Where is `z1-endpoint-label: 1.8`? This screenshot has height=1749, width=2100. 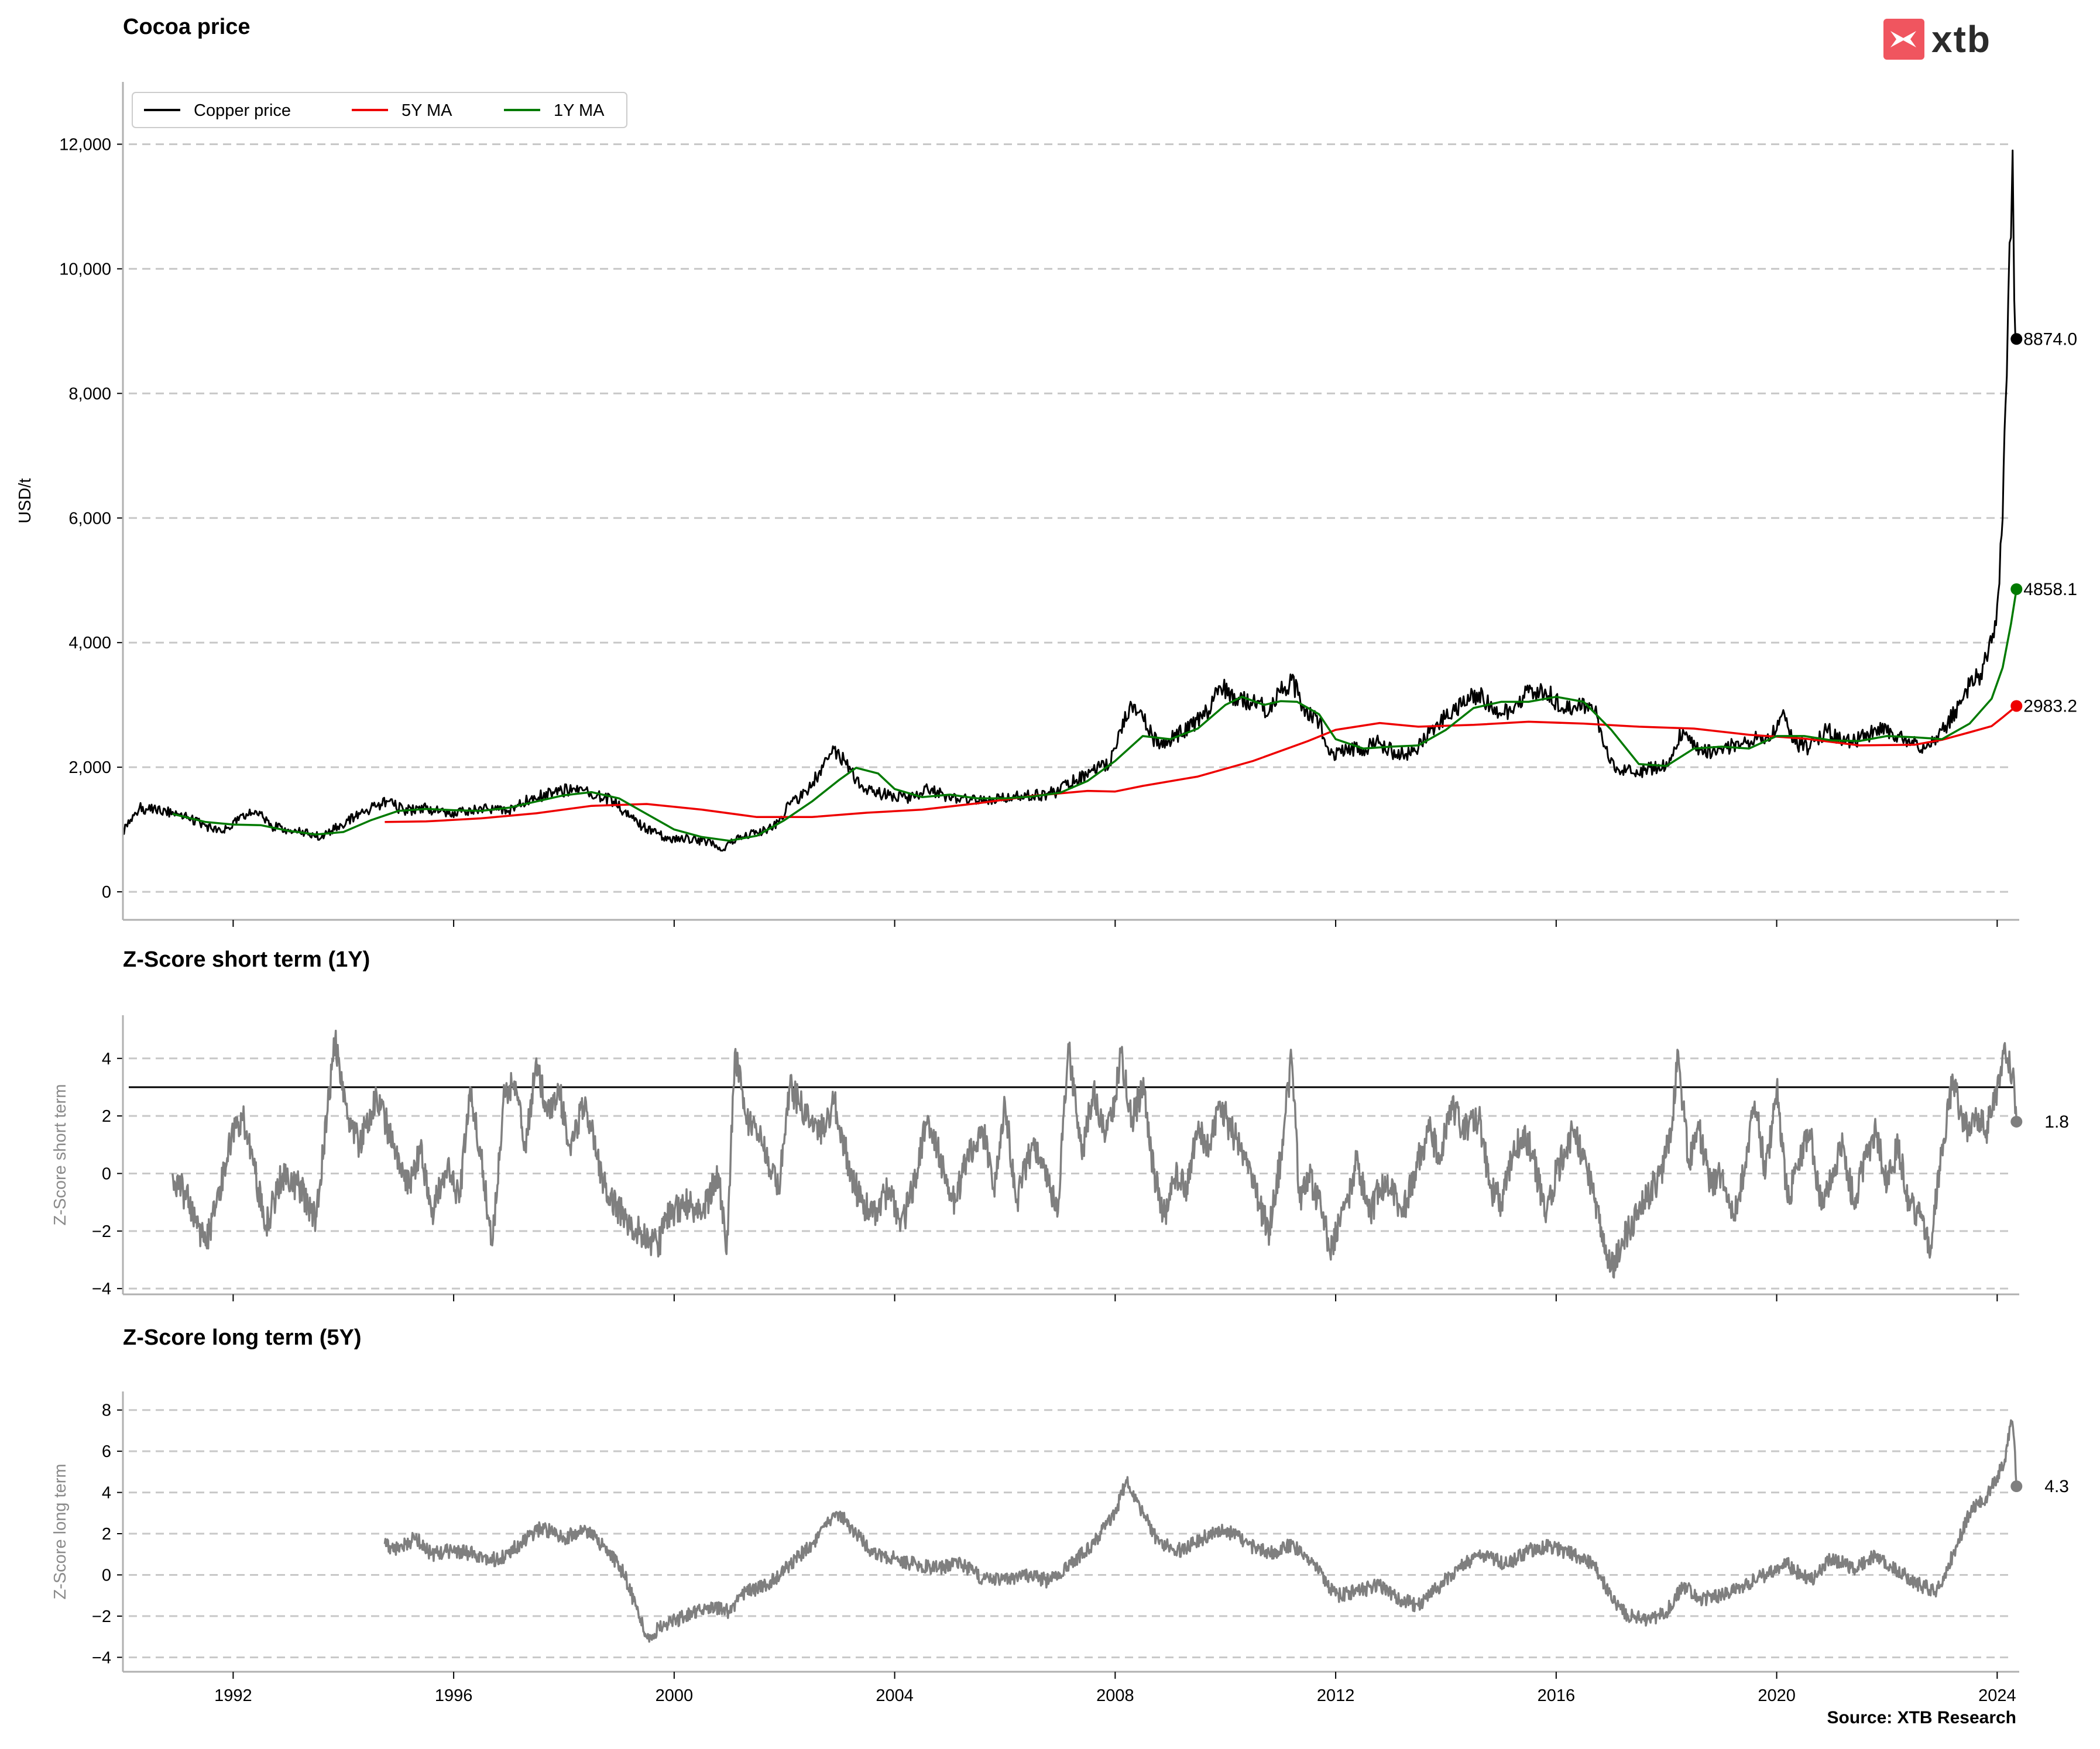
z1-endpoint-label: 1.8 is located at coordinates (2056, 1122).